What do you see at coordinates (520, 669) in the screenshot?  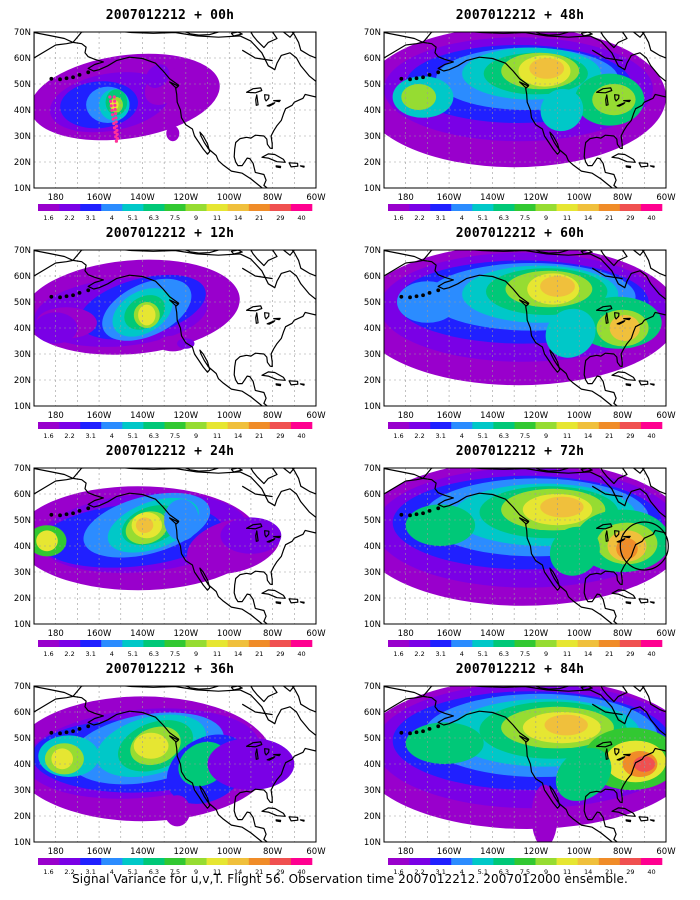 I see `panel-title: 2007012212 + 84h` at bounding box center [520, 669].